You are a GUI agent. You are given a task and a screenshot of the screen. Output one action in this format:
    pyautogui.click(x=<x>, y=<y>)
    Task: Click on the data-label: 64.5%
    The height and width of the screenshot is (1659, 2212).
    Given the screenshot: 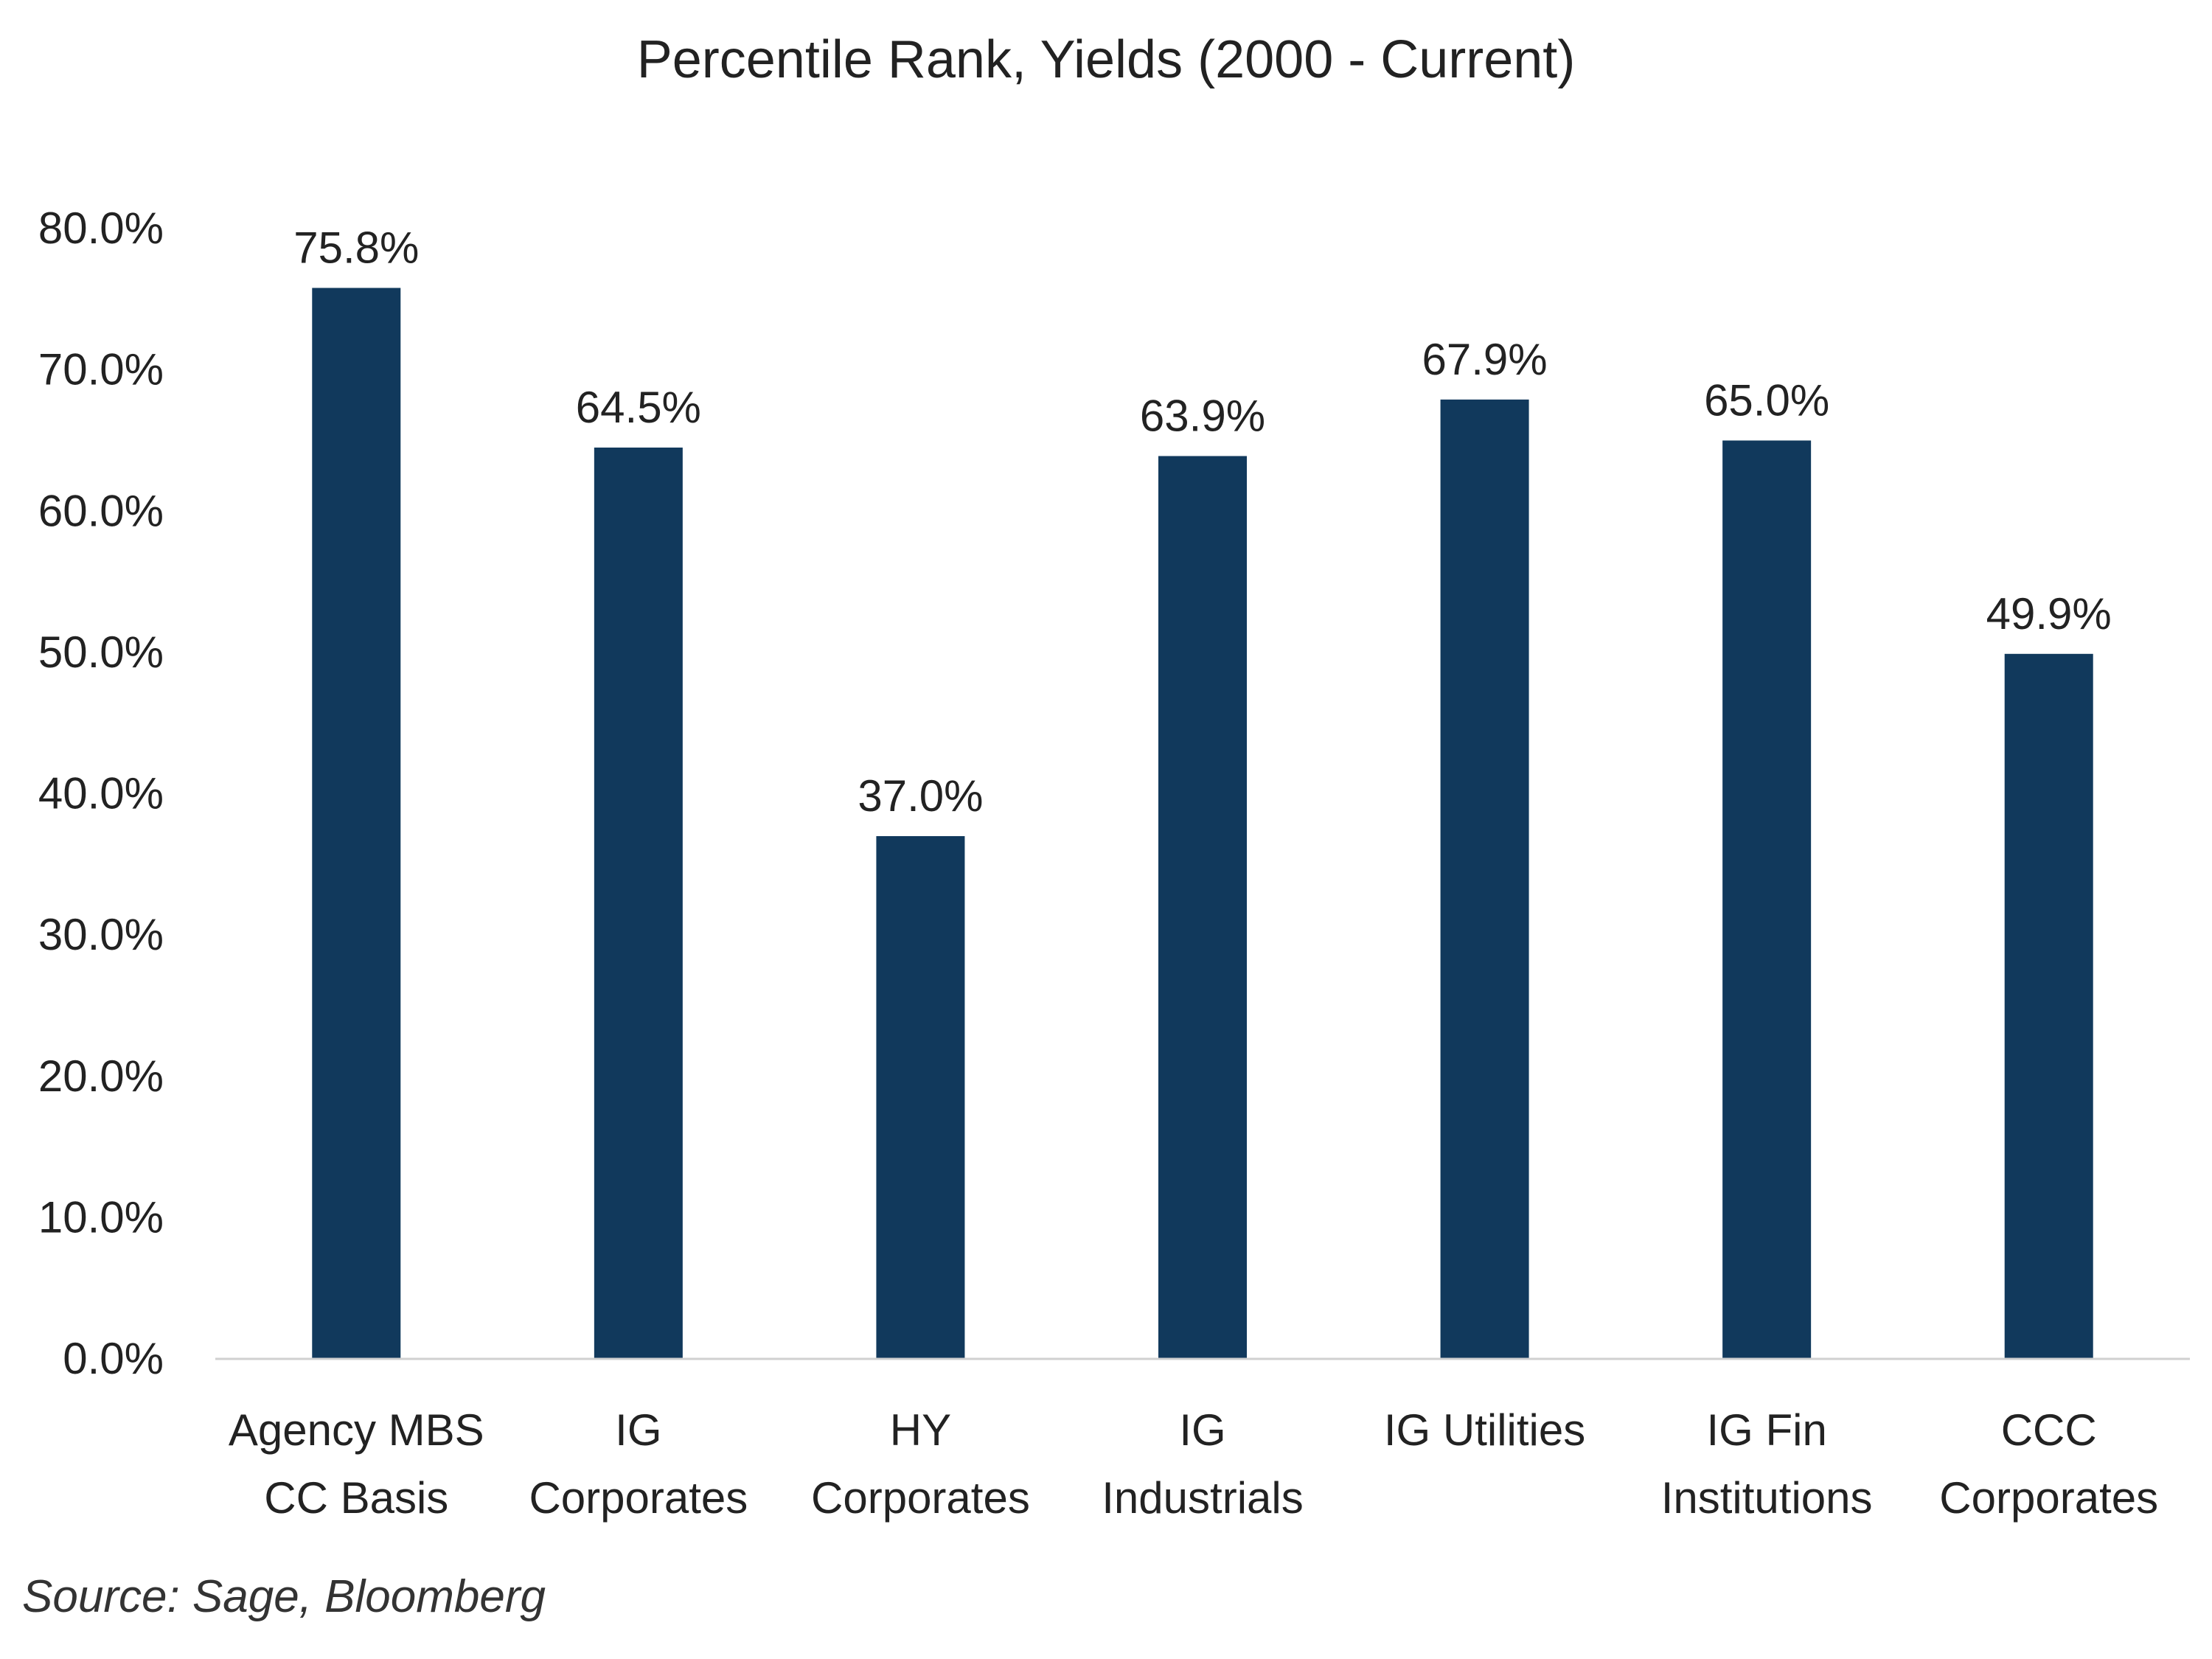 What is the action you would take?
    pyautogui.click(x=638, y=407)
    